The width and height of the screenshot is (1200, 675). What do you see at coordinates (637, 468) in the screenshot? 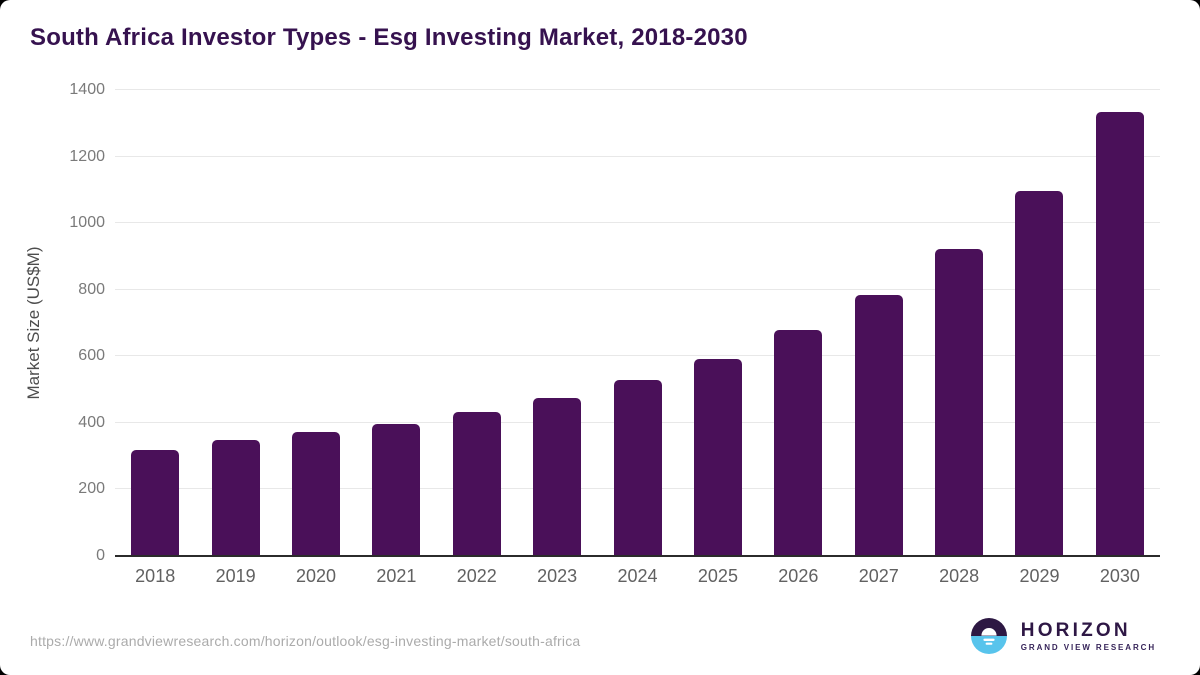
I see `chart-bar-2024` at bounding box center [637, 468].